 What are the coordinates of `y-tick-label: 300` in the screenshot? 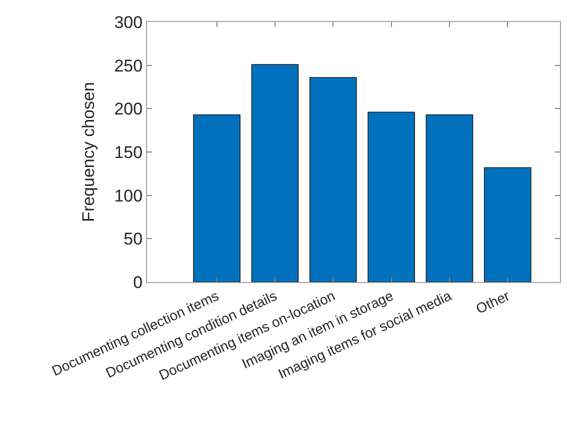 It's located at (128, 22).